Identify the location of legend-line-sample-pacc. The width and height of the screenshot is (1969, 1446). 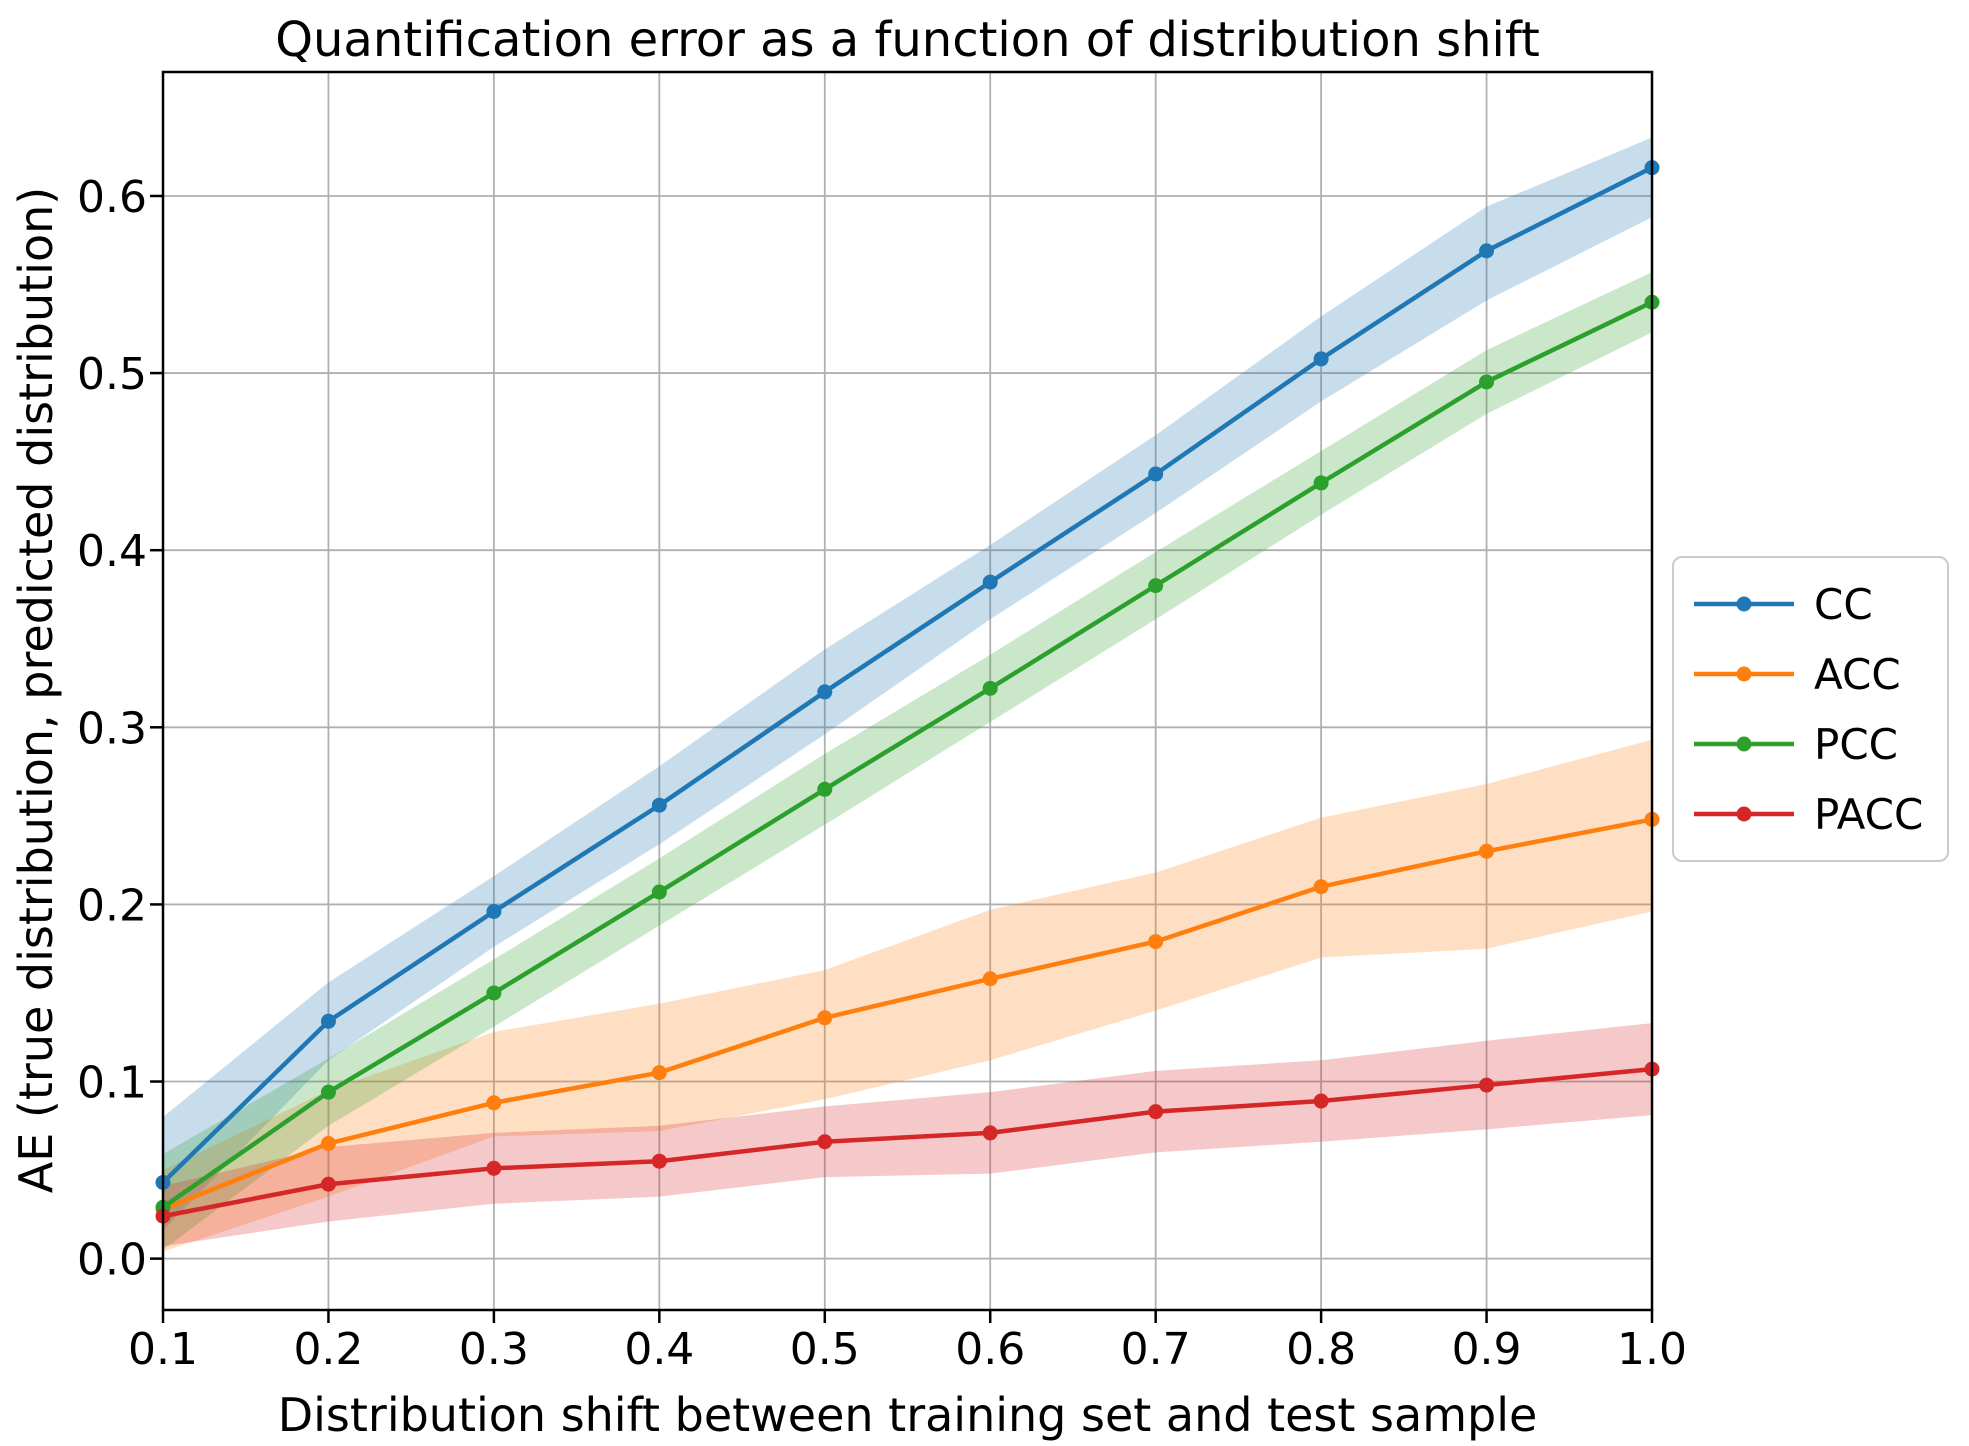
(1744, 814).